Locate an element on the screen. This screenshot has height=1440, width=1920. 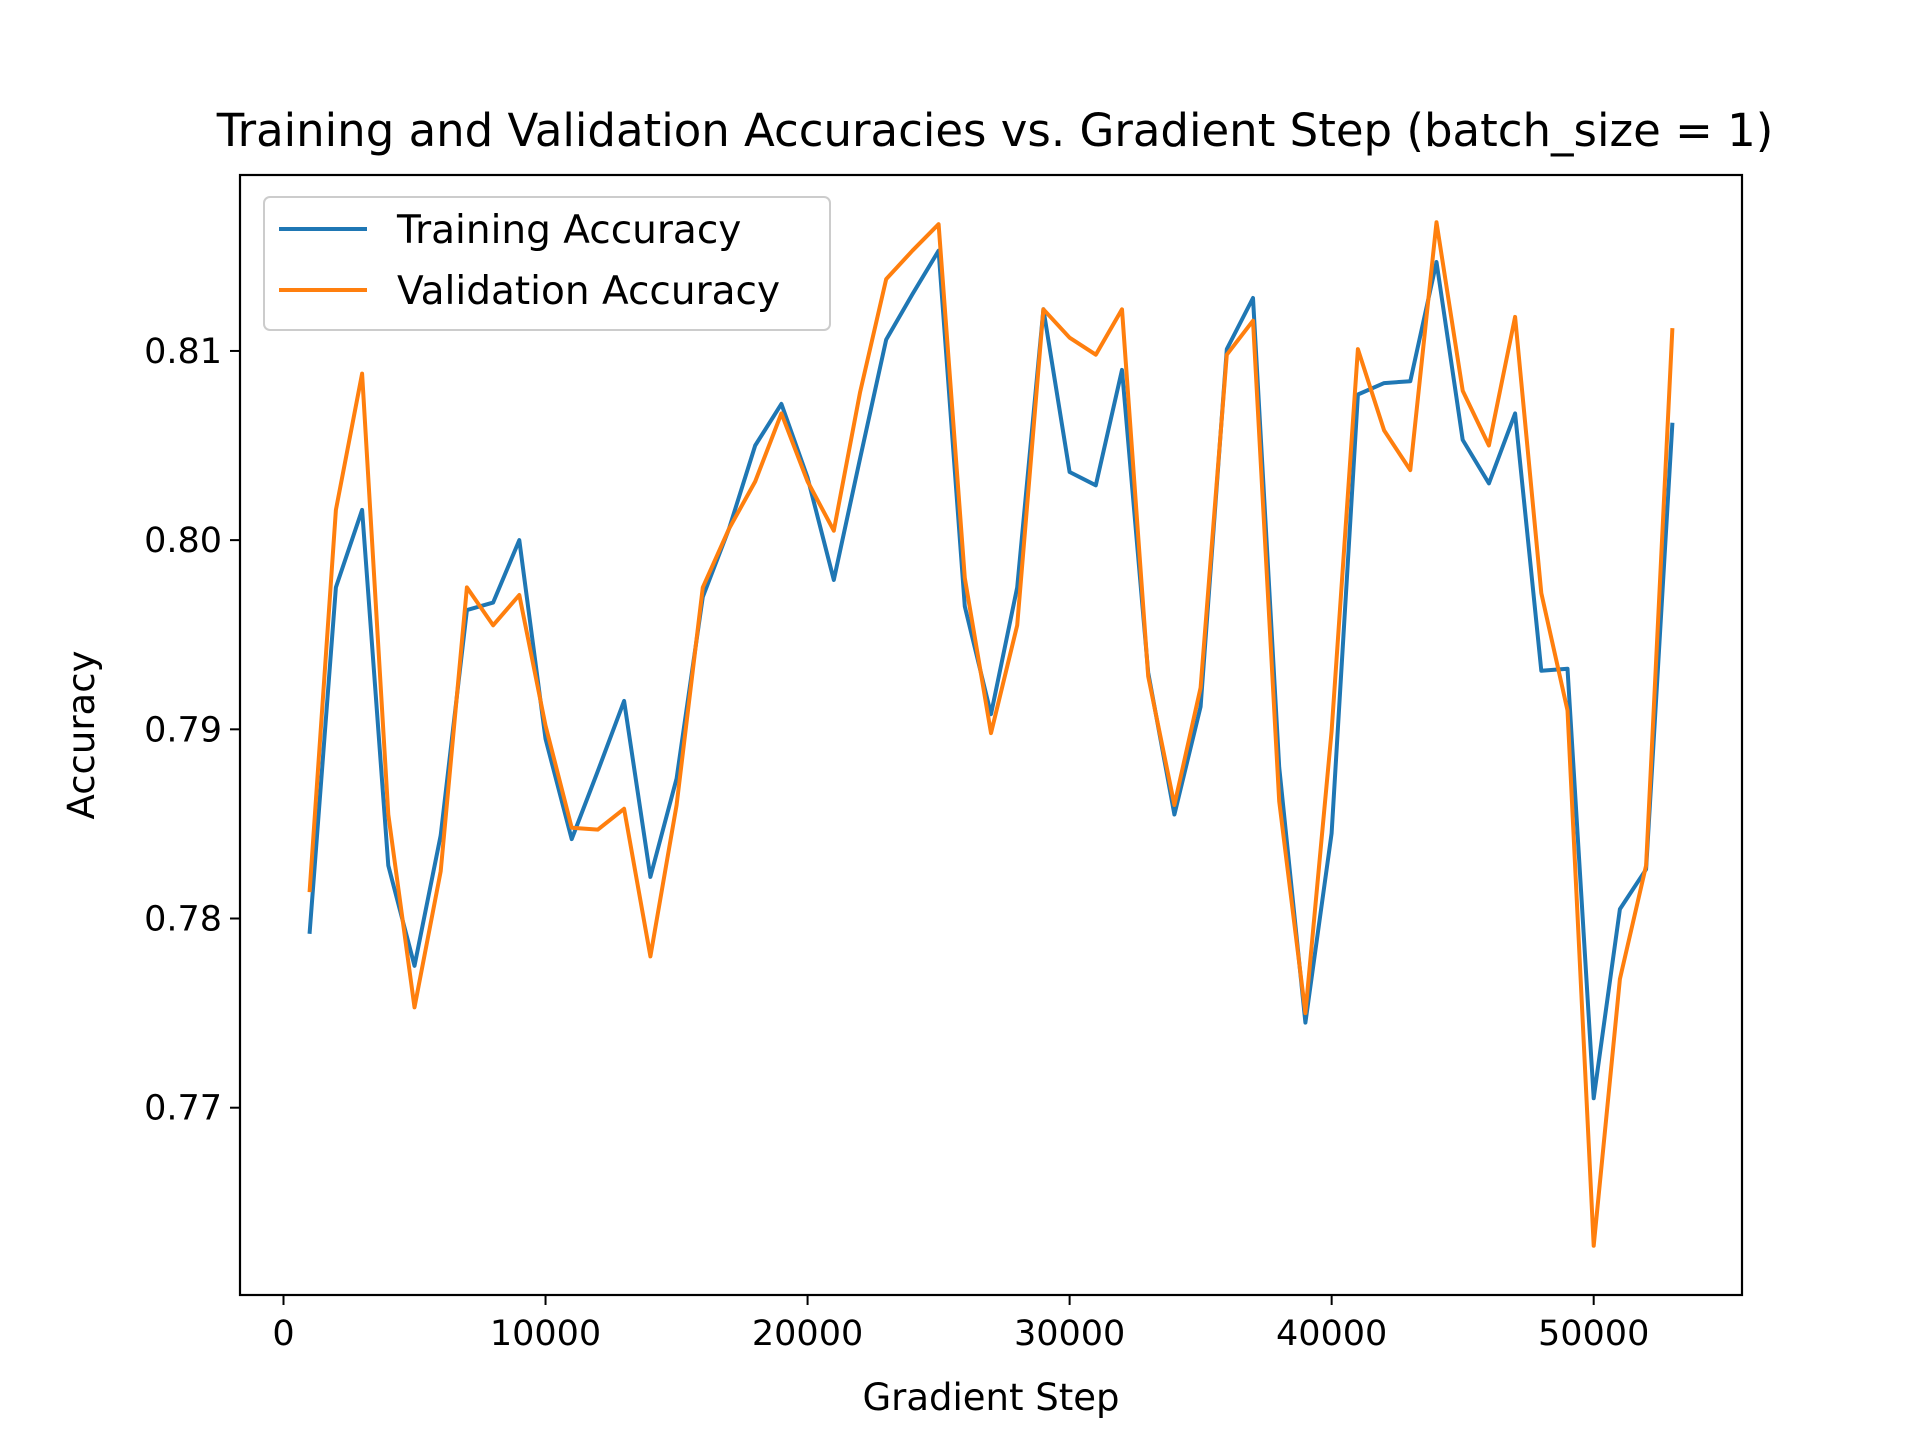
legend: Training Accuracy Validation Accuracy is located at coordinates (547, 263).